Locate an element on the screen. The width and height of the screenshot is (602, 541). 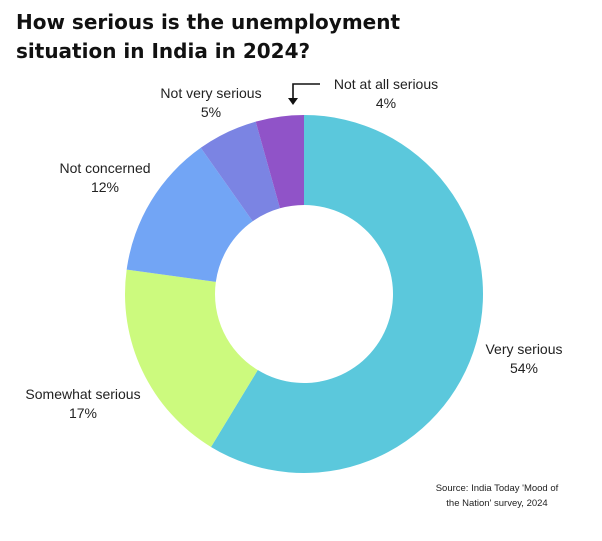
slice-name-label: Not concerned is located at coordinates (104, 168).